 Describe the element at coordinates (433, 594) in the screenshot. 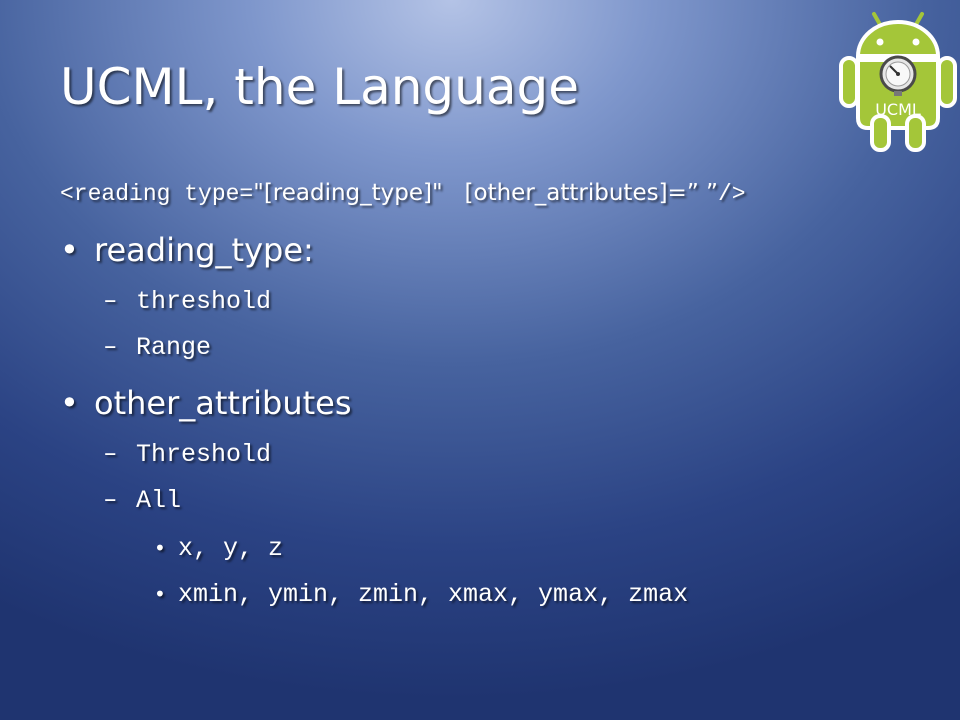

I see `sub-list-item-label: xmin, ymin, zmin, xmax, ymax, zmax` at that location.